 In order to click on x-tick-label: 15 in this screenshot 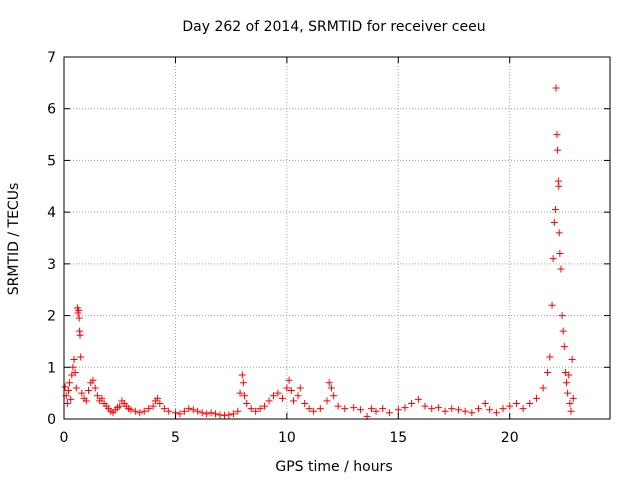, I will do `click(398, 438)`.